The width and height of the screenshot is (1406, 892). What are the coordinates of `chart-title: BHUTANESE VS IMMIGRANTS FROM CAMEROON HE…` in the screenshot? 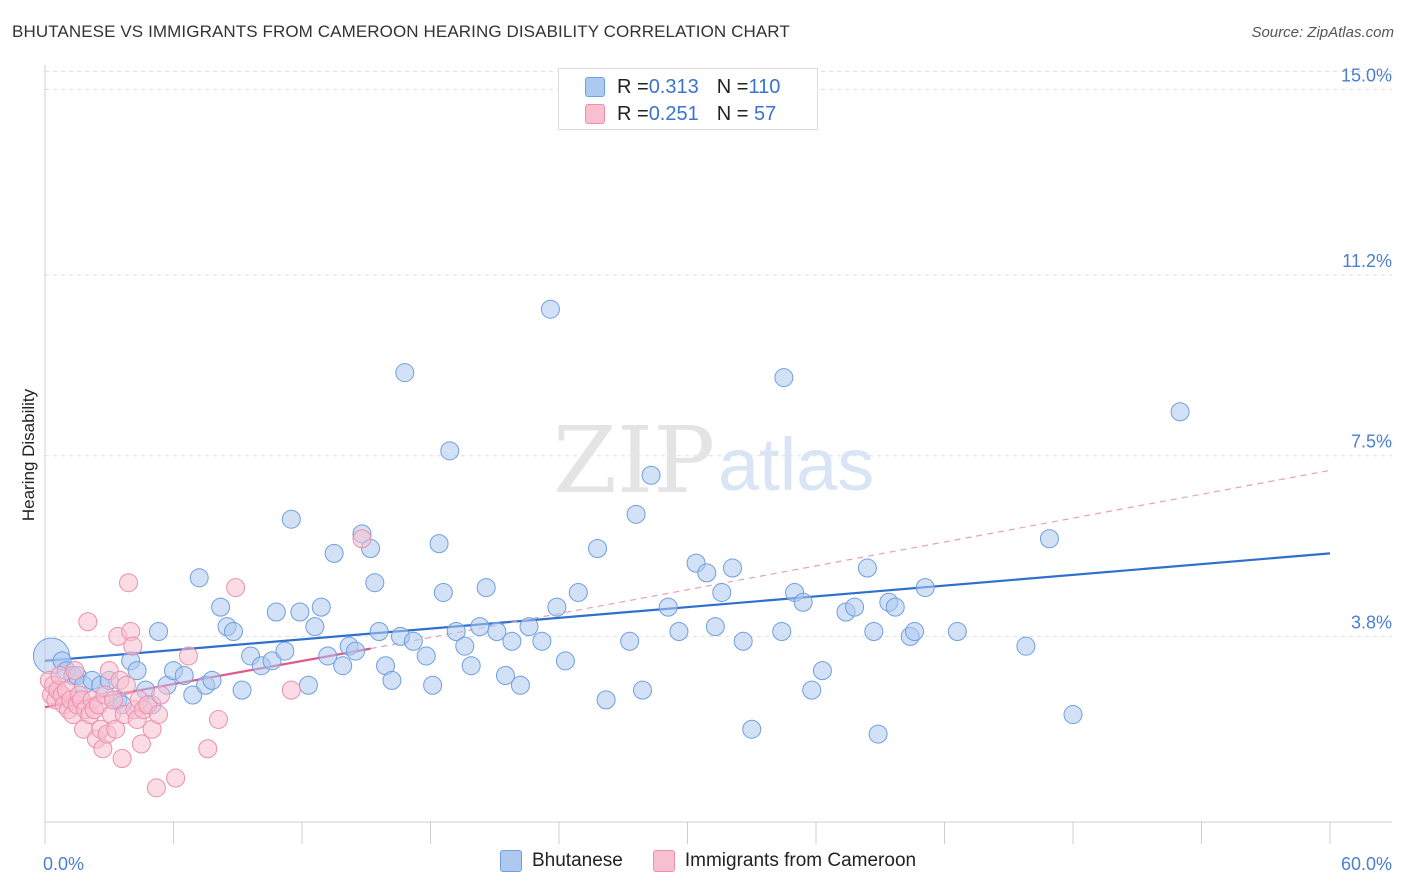 It's located at (401, 31).